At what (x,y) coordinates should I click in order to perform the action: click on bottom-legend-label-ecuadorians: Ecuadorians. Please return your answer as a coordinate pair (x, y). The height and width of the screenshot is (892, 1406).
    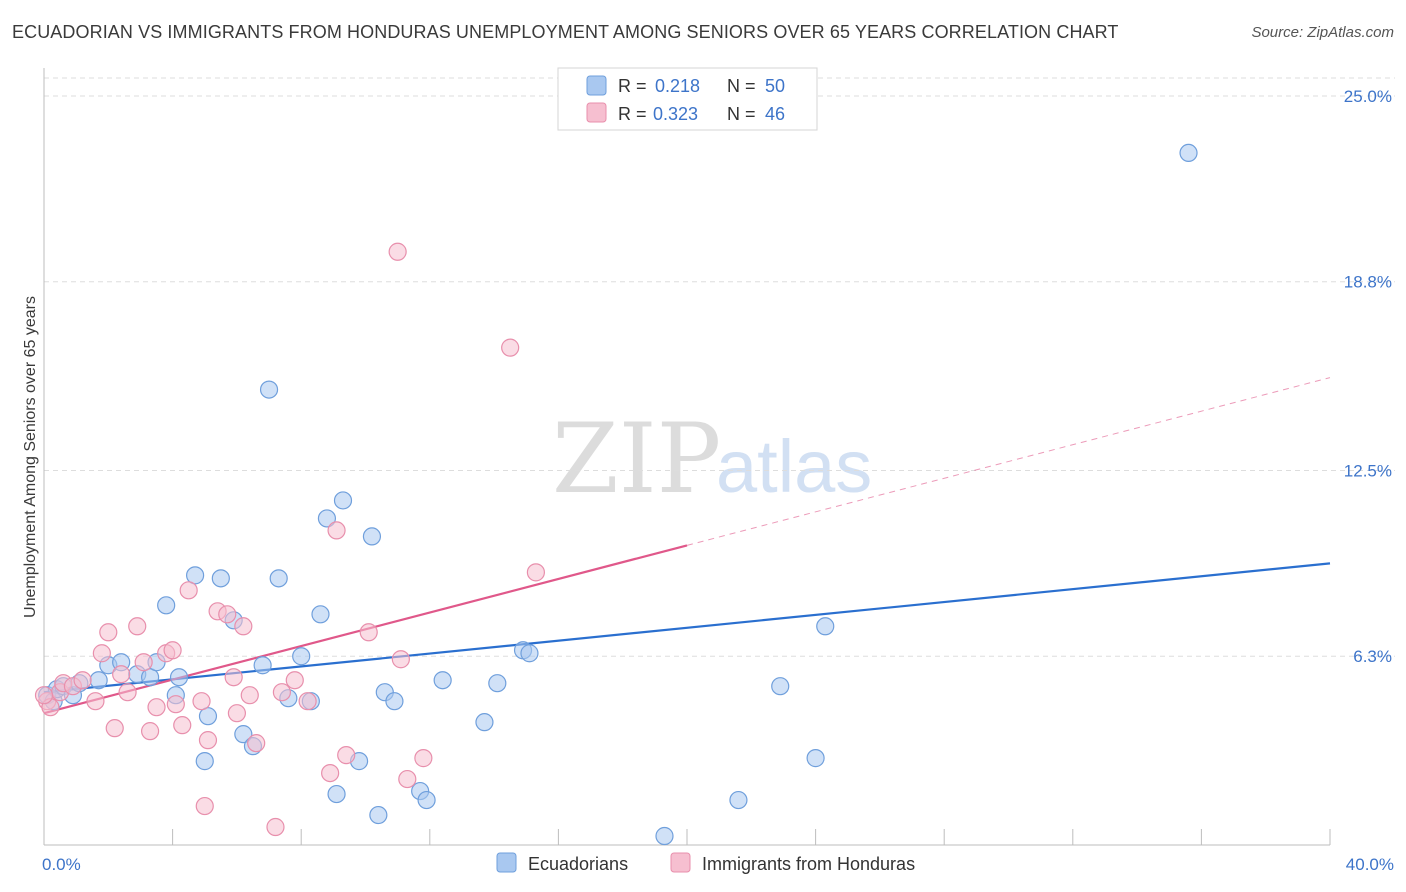
    Looking at the image, I should click on (578, 864).